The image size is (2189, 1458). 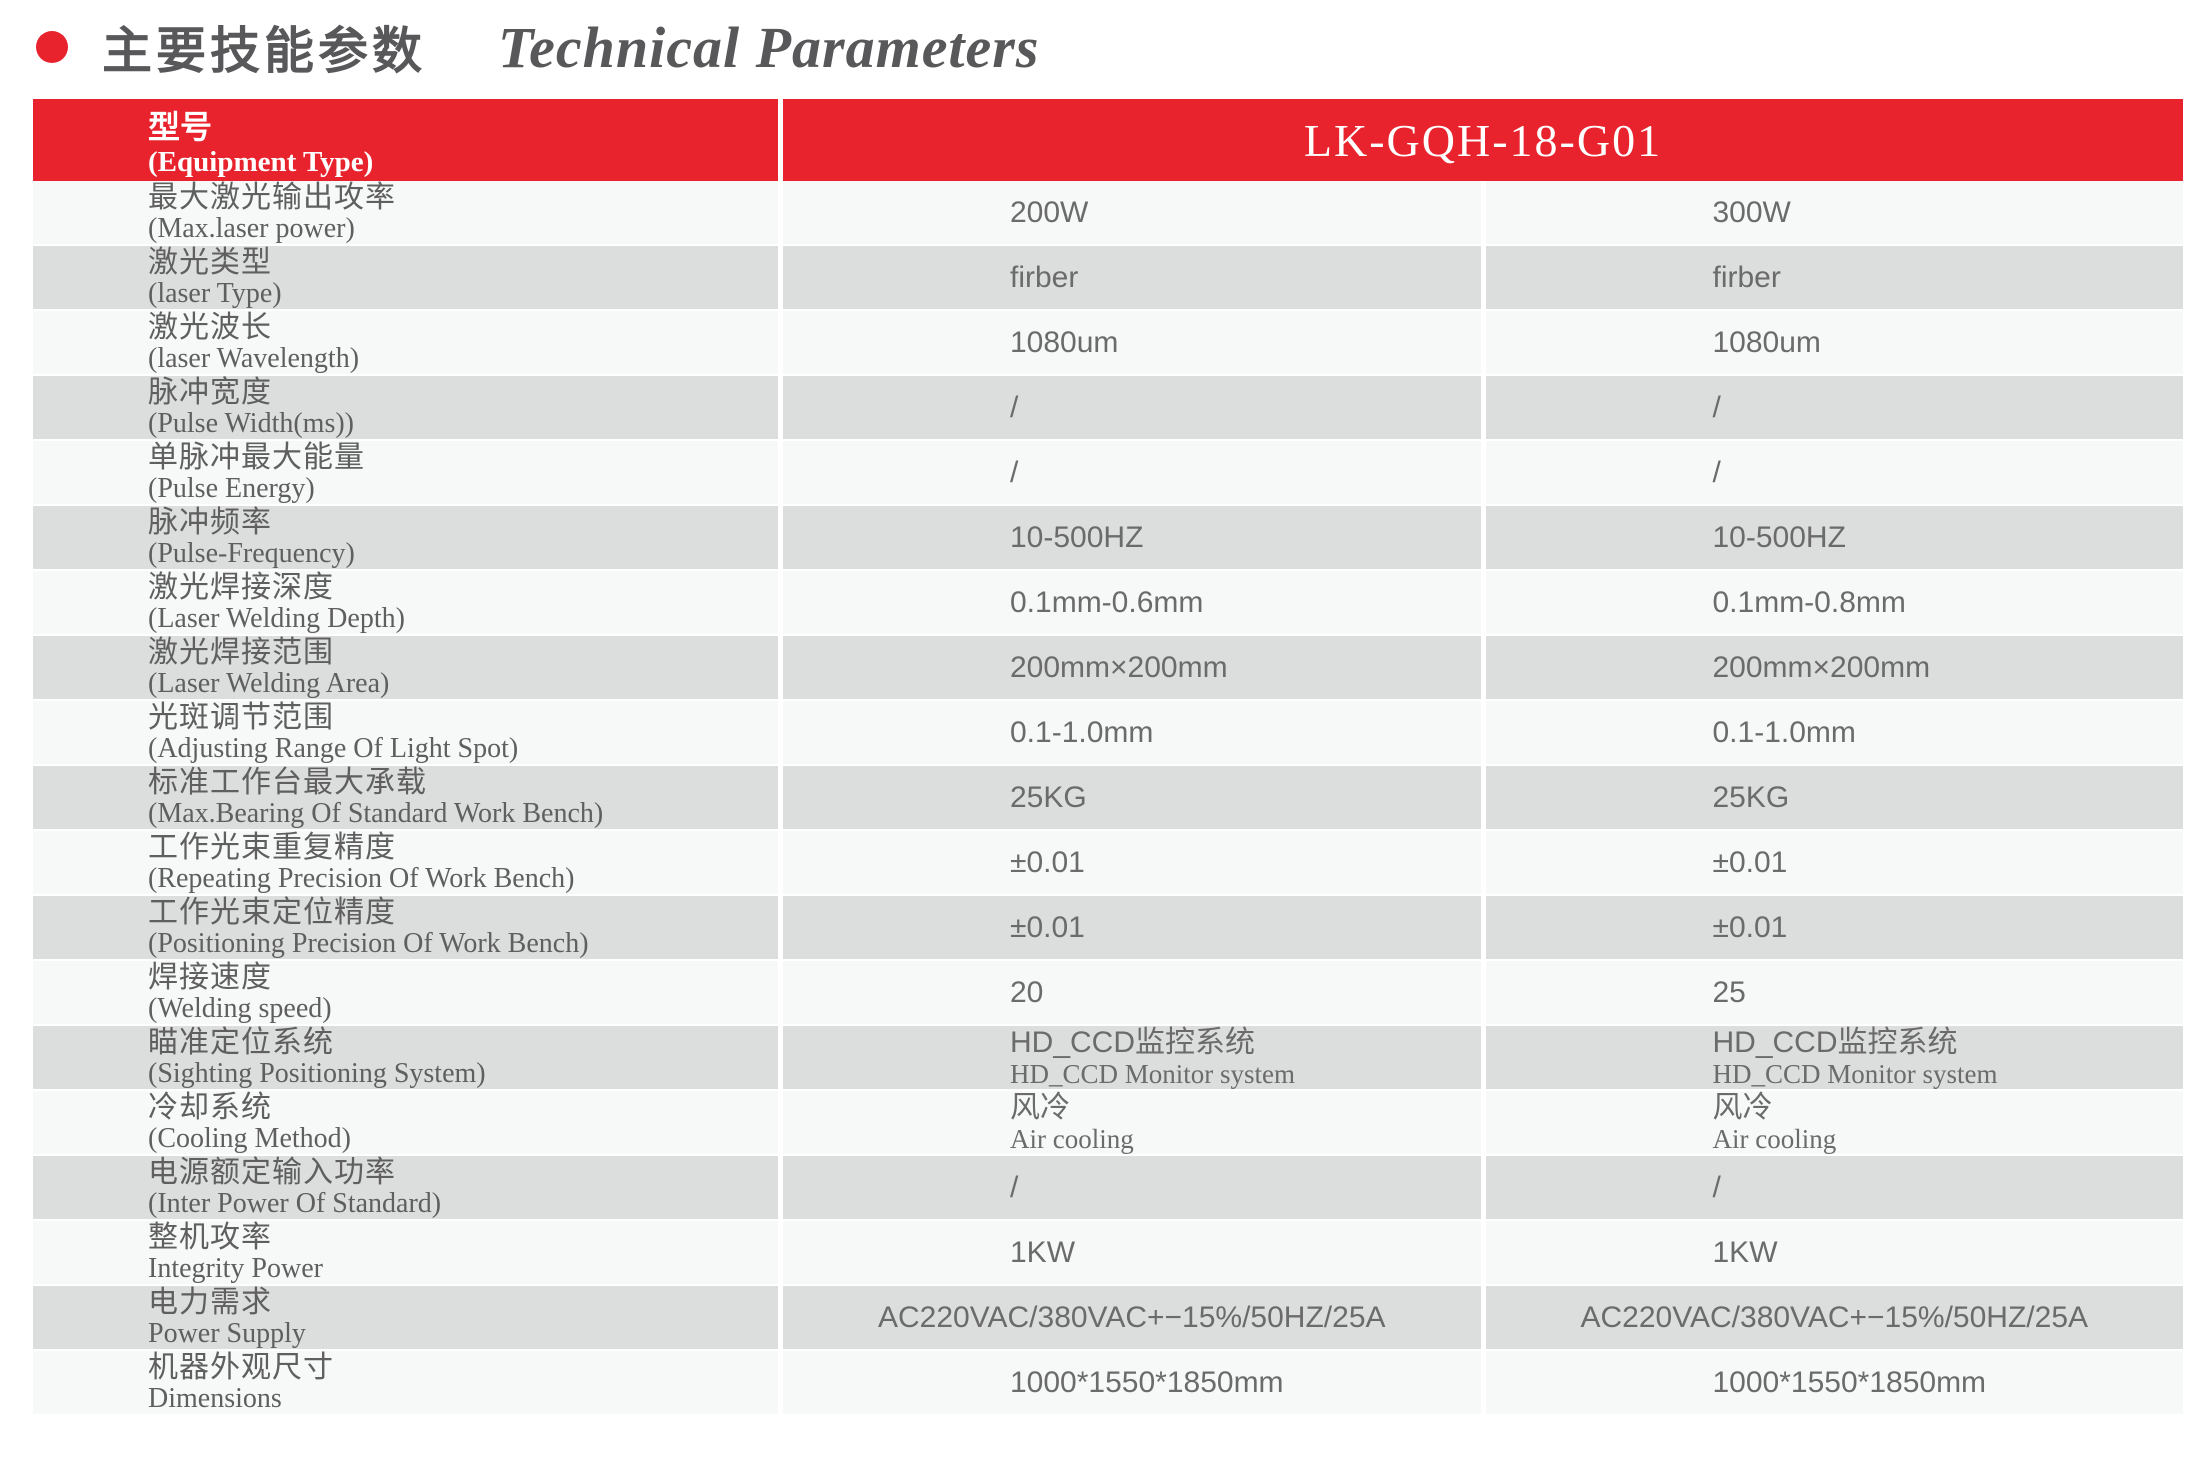 I want to click on row-label-cell: 整机攻率 Integrity Power, so click(x=408, y=1253).